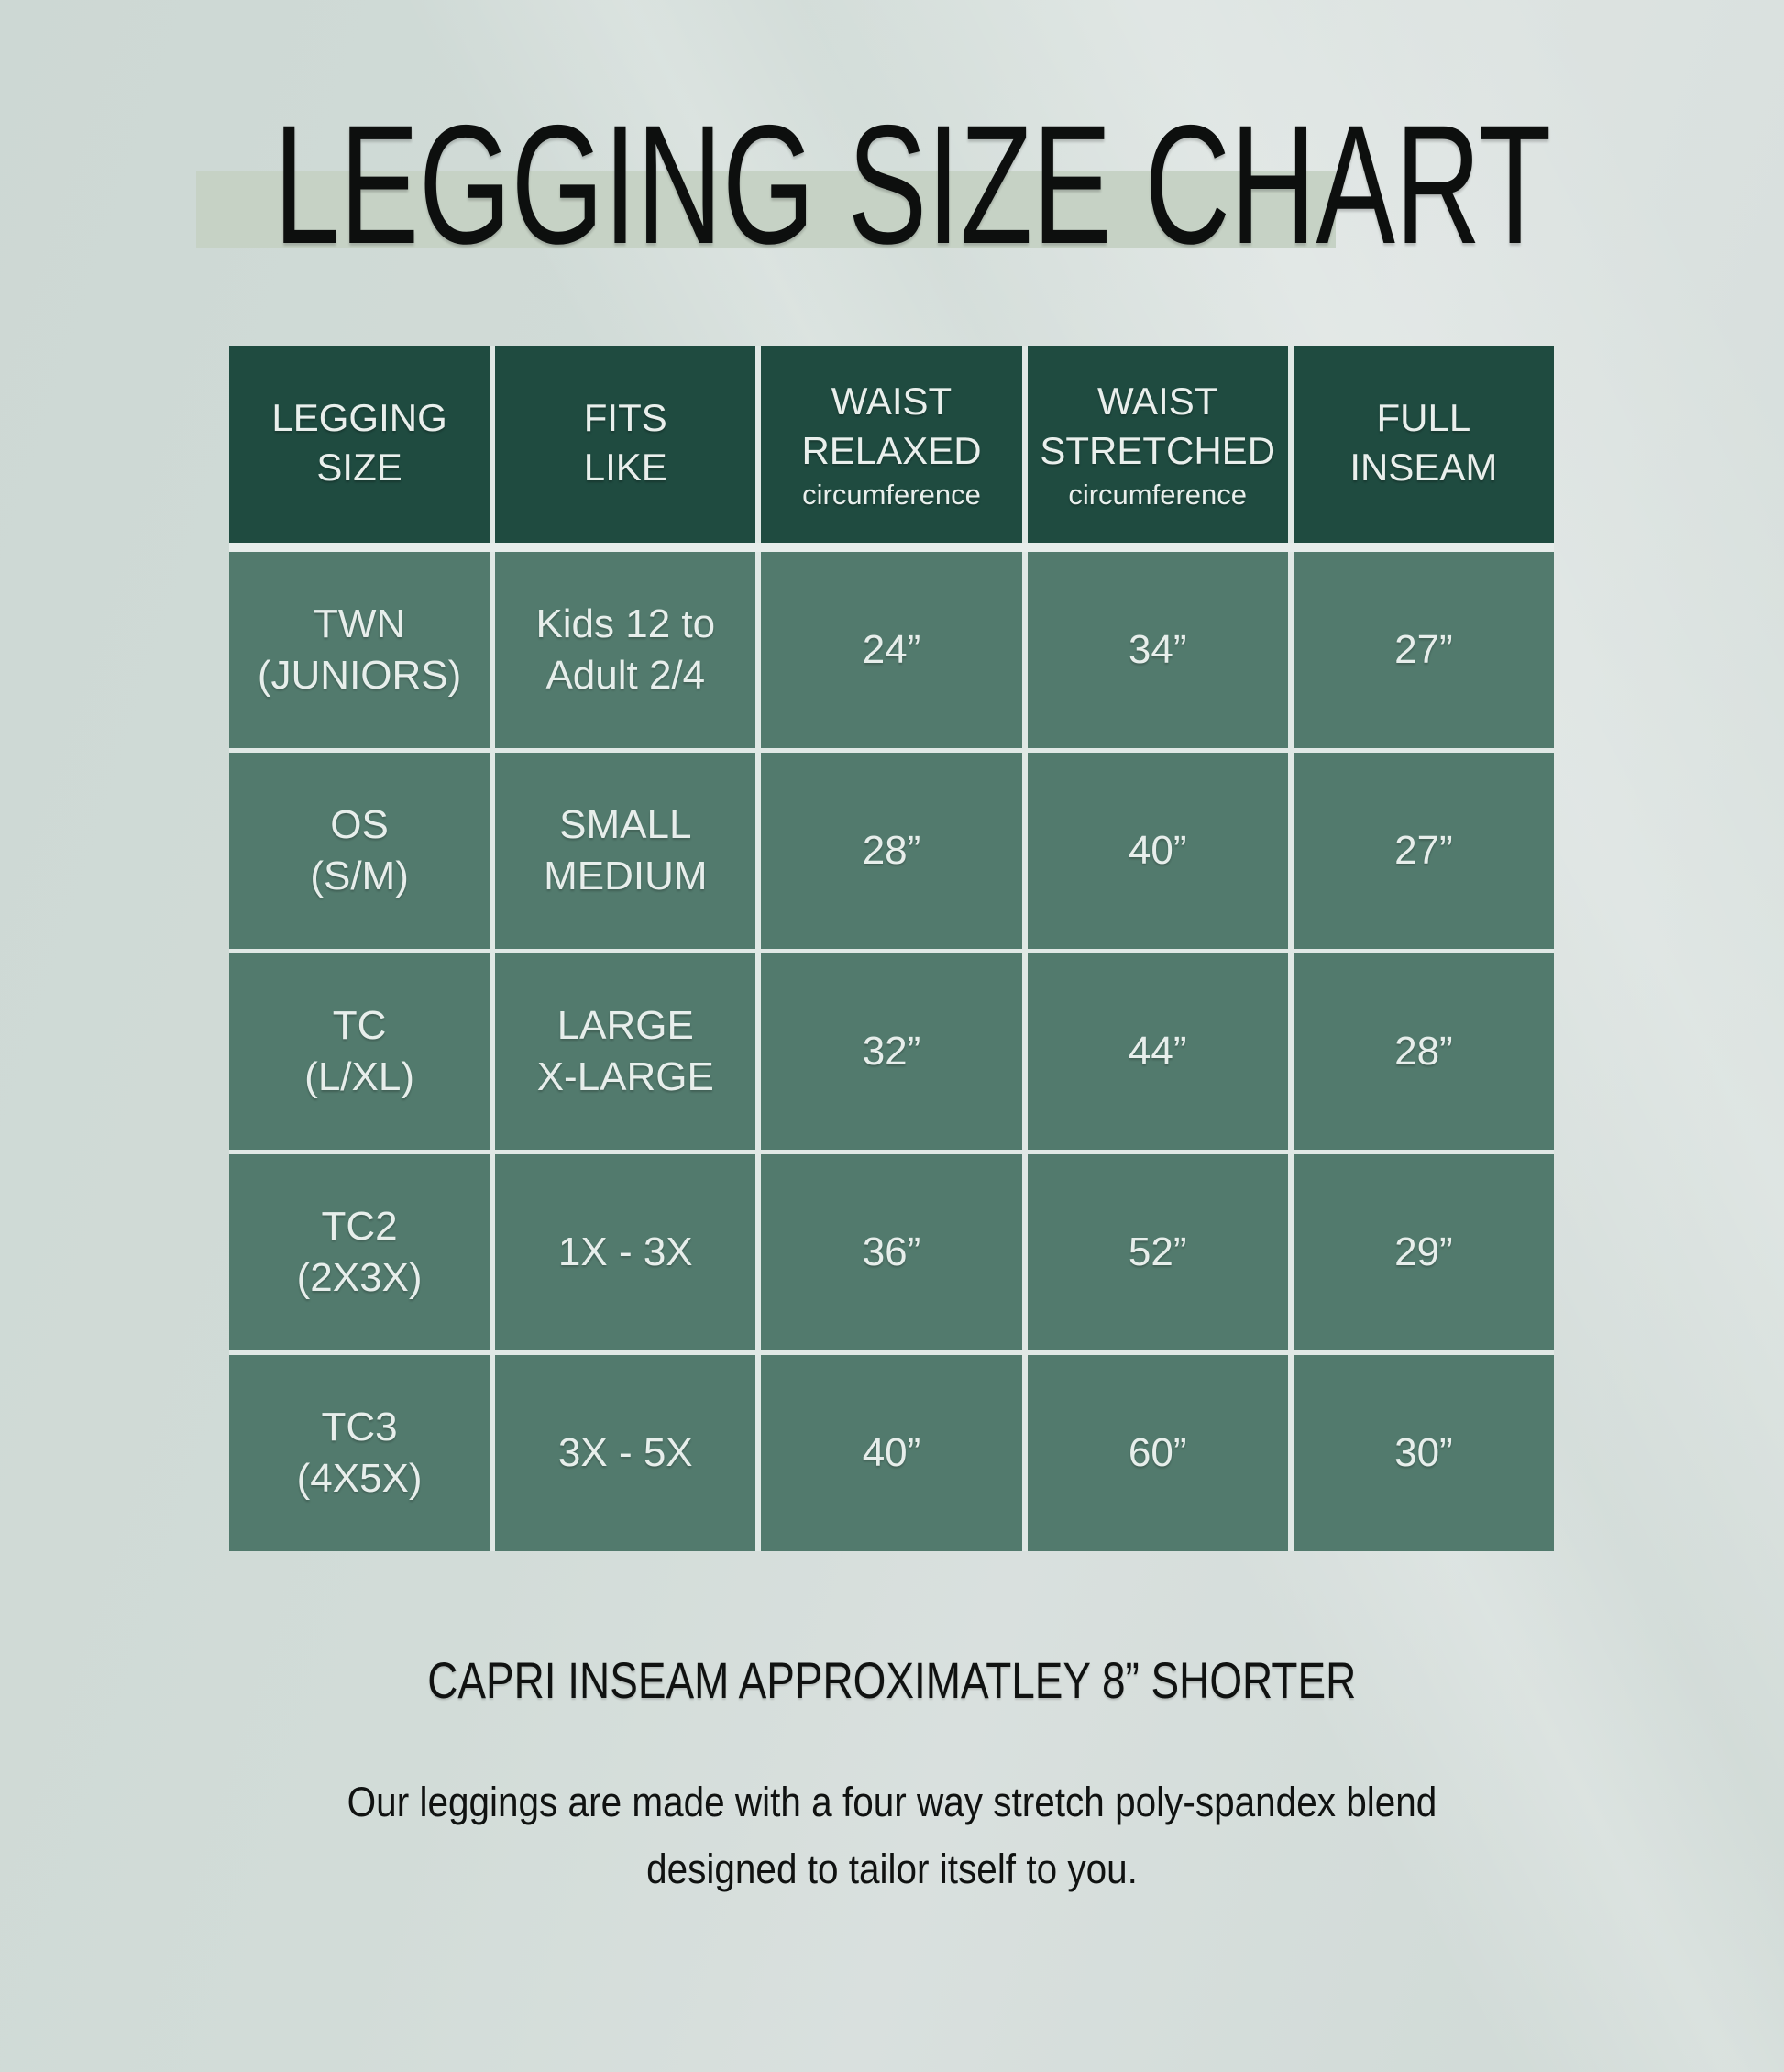  Describe the element at coordinates (626, 650) in the screenshot. I see `size-cell: Kids 12 to Adult 2/4` at that location.